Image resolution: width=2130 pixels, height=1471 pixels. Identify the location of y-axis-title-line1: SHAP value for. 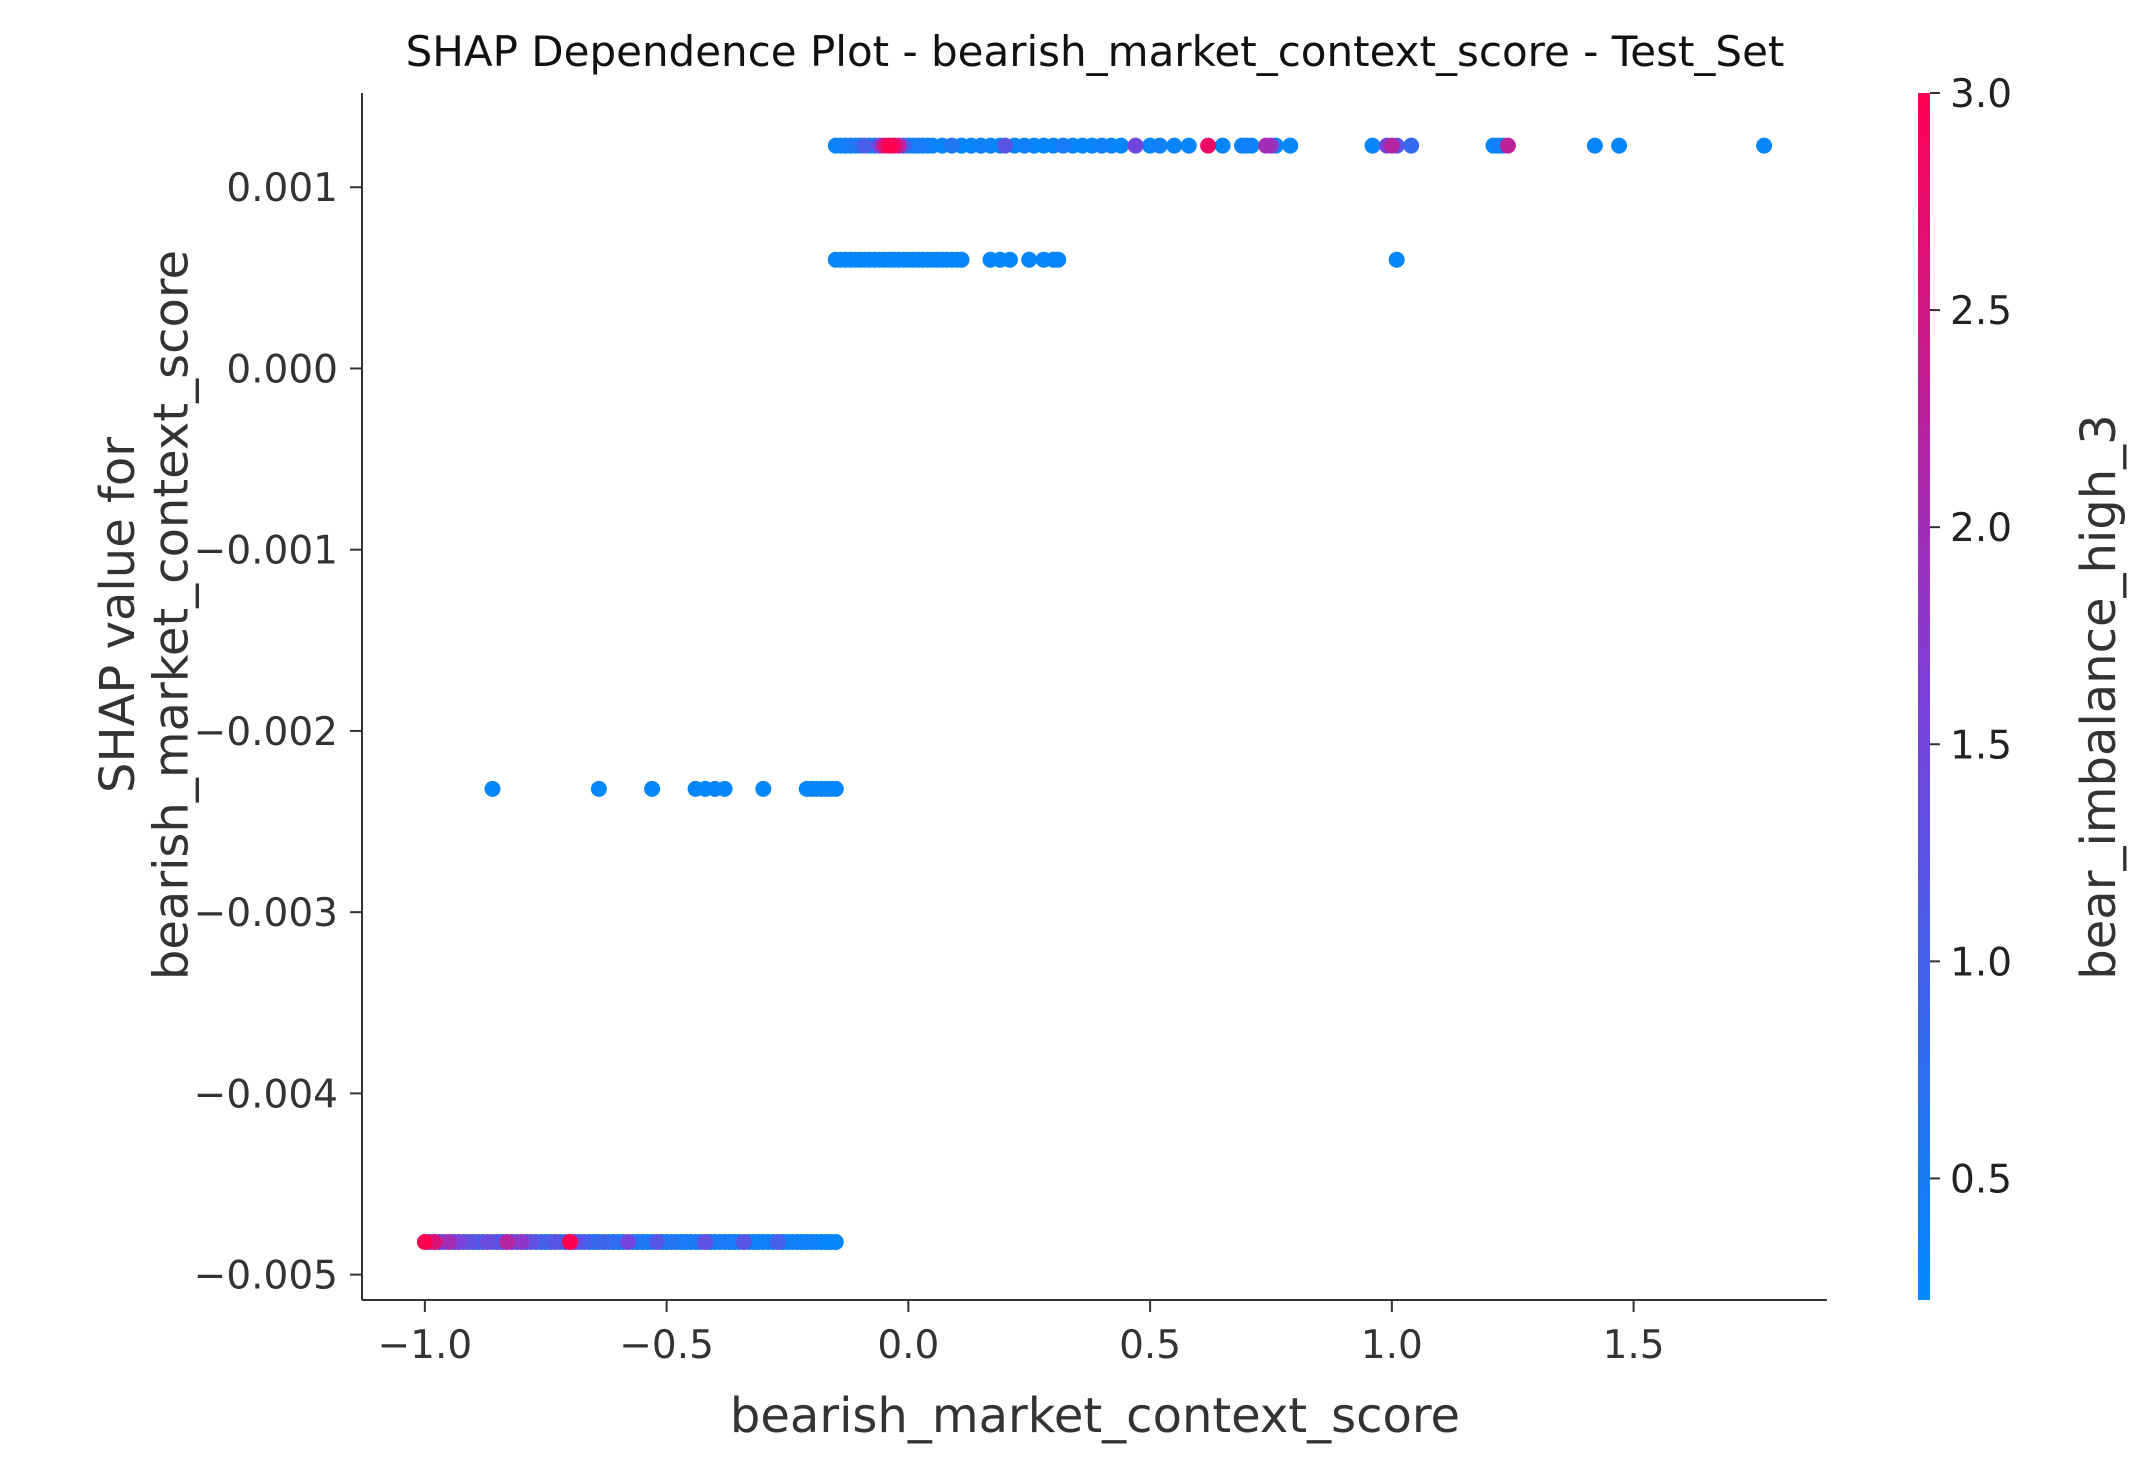
(118, 615).